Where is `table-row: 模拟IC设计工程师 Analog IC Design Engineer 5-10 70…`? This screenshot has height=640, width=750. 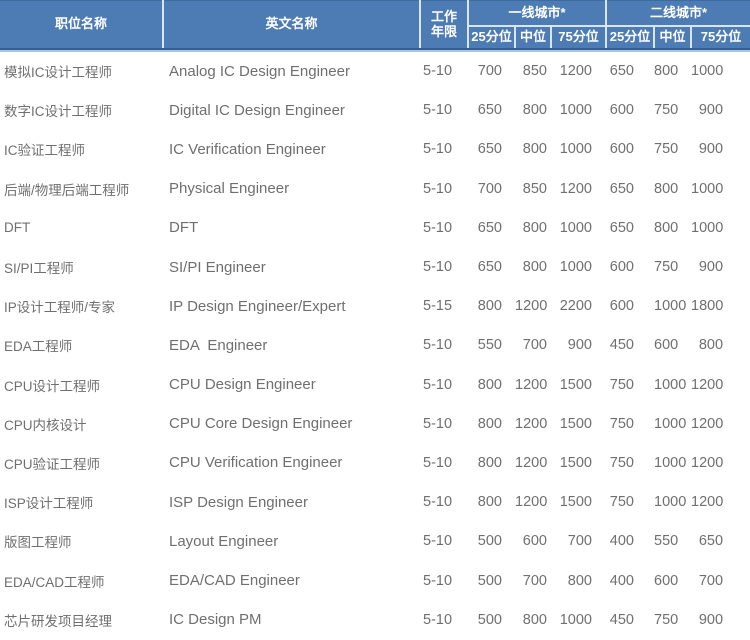
table-row: 模拟IC设计工程师 Analog IC Design Engineer 5-10 70… is located at coordinates (375, 71).